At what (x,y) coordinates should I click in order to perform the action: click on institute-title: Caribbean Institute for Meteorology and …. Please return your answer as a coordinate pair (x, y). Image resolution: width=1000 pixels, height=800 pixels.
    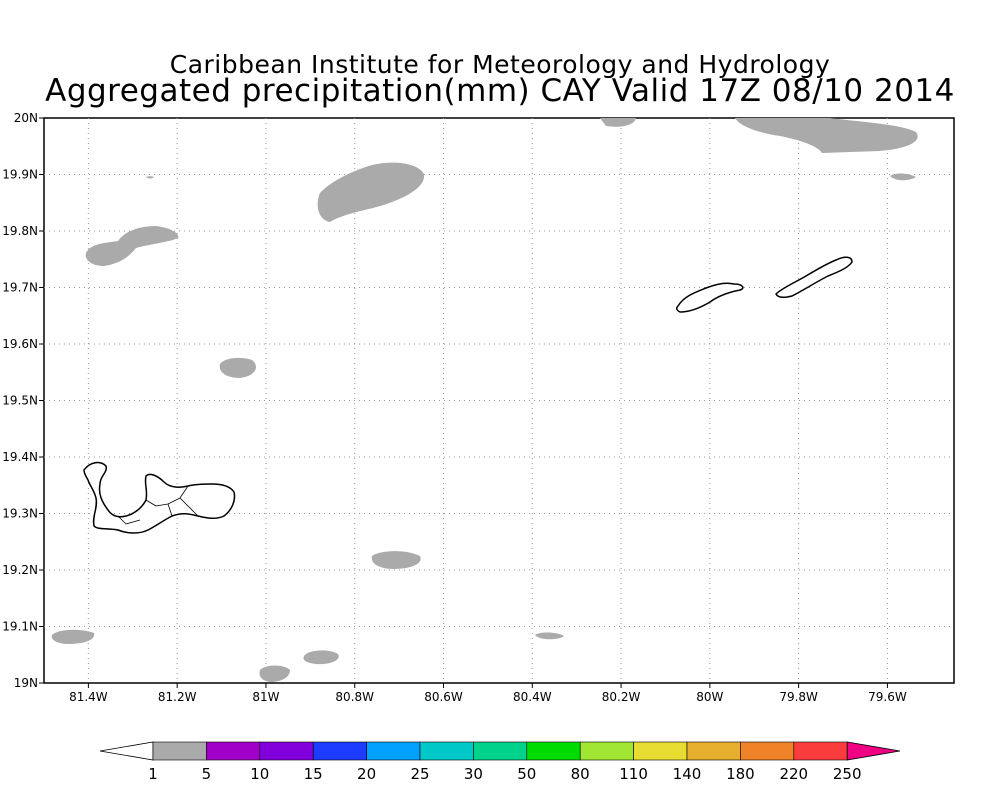
    Looking at the image, I should click on (500, 64).